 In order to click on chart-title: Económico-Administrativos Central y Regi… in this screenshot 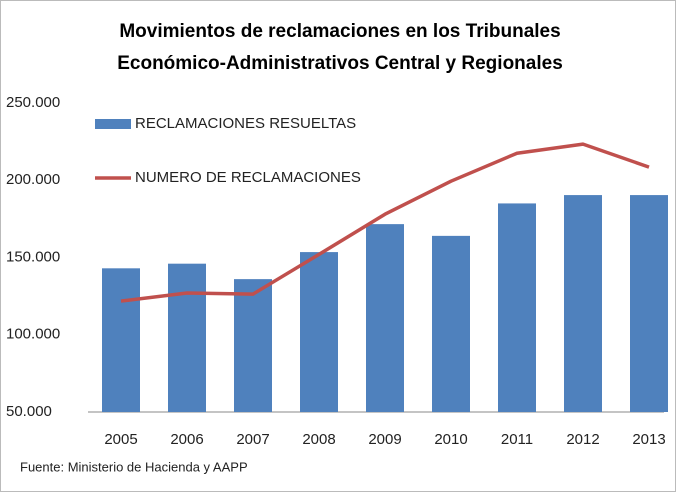, I will do `click(340, 63)`.